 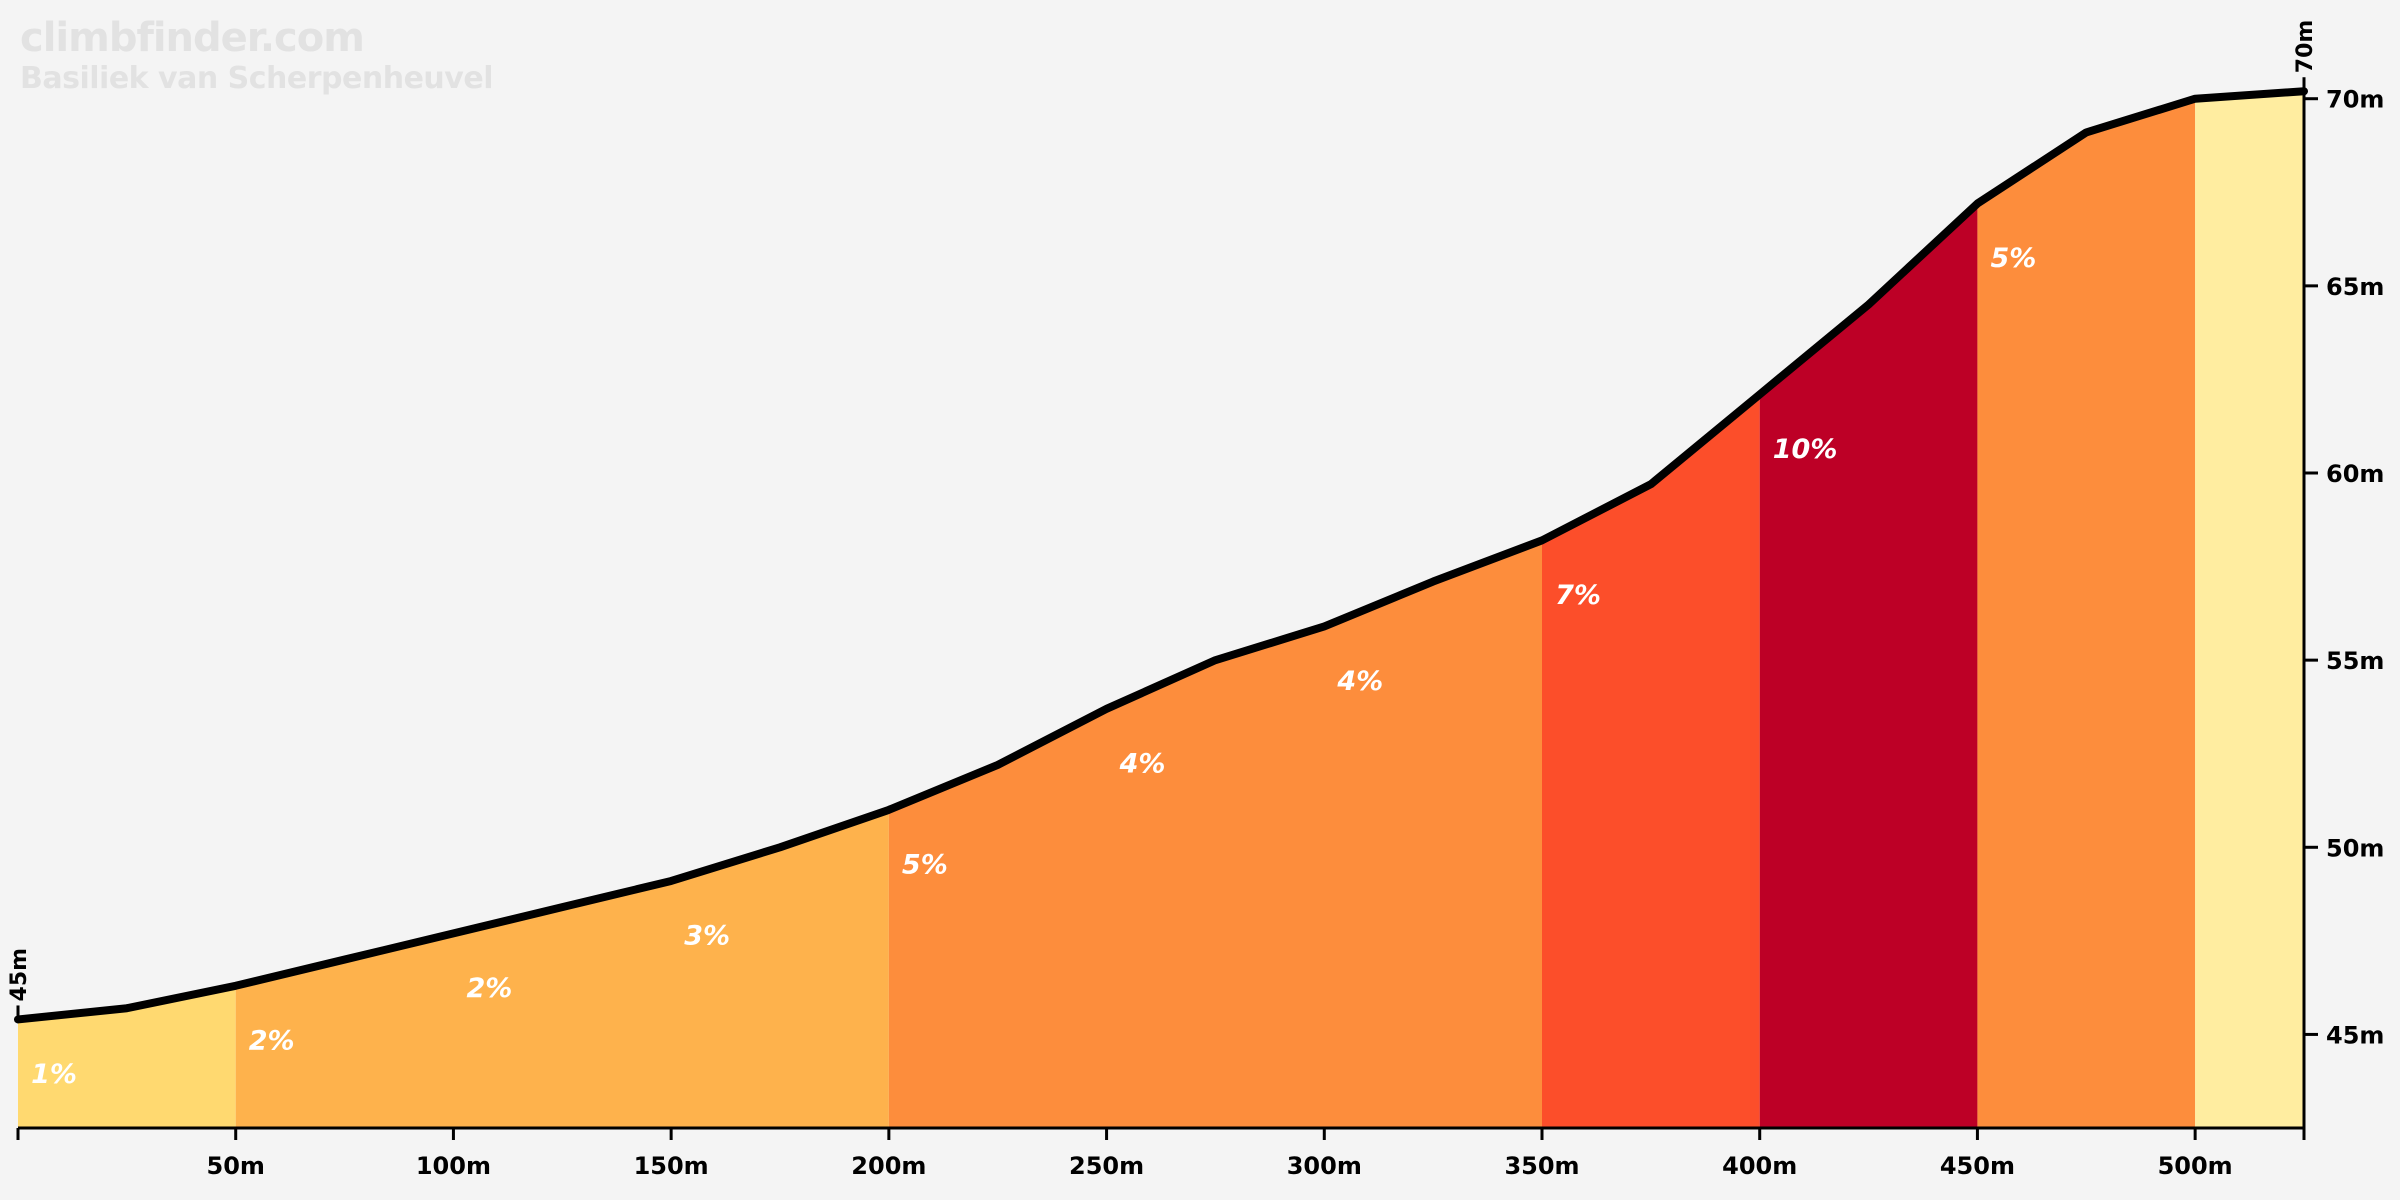 I want to click on x-tick-label: 400m, so click(x=1759, y=1166).